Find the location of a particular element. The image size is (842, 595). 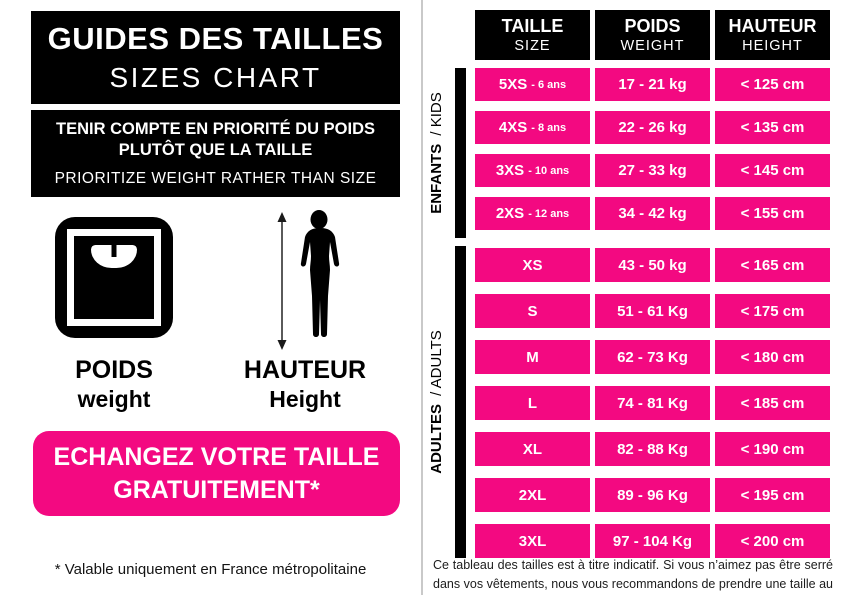

kids-group-label: ENFANTS / KIDS is located at coordinates (437, 153).